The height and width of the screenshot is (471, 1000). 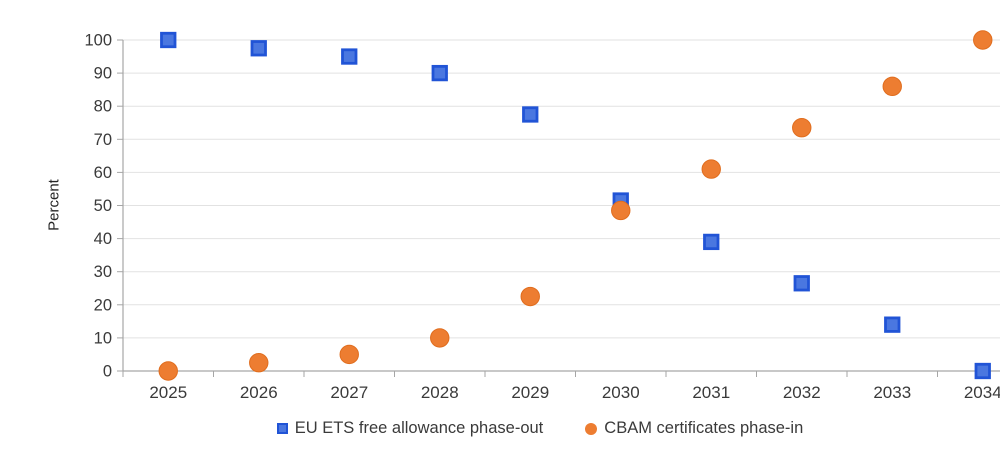 What do you see at coordinates (282, 428) in the screenshot?
I see `blue-square-legend-icon` at bounding box center [282, 428].